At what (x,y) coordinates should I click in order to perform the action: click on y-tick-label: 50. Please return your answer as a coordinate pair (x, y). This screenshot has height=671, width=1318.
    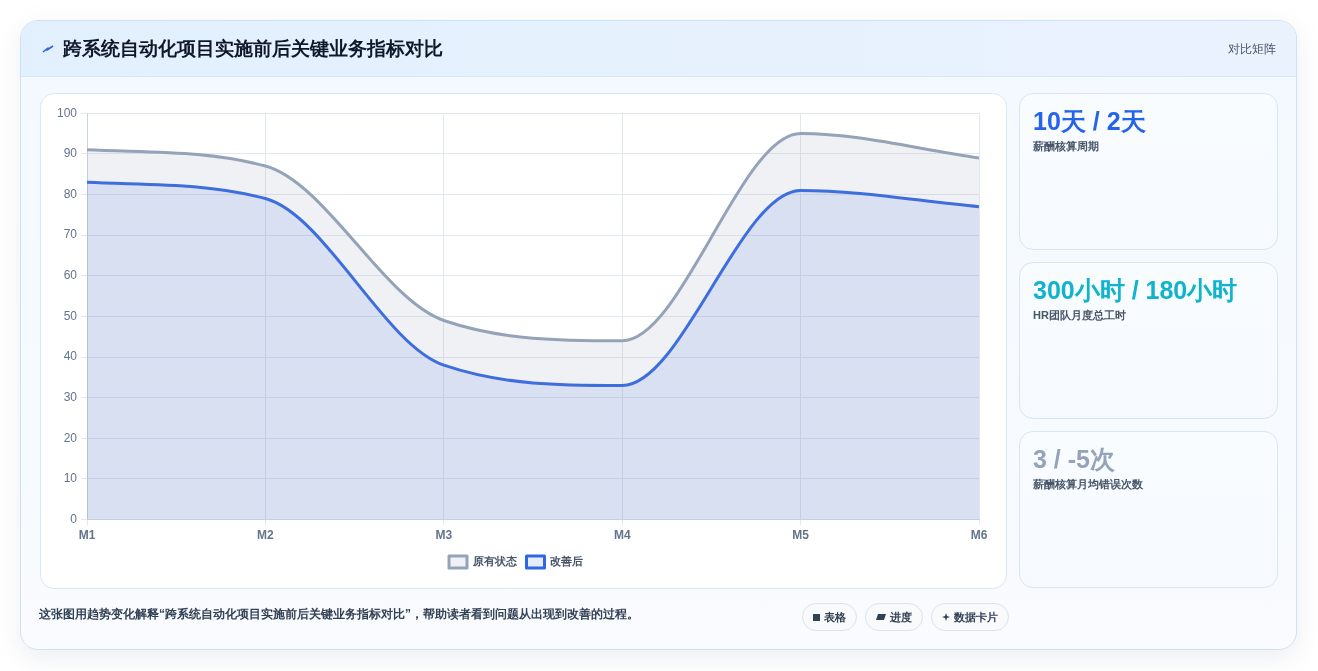
    Looking at the image, I should click on (70, 315).